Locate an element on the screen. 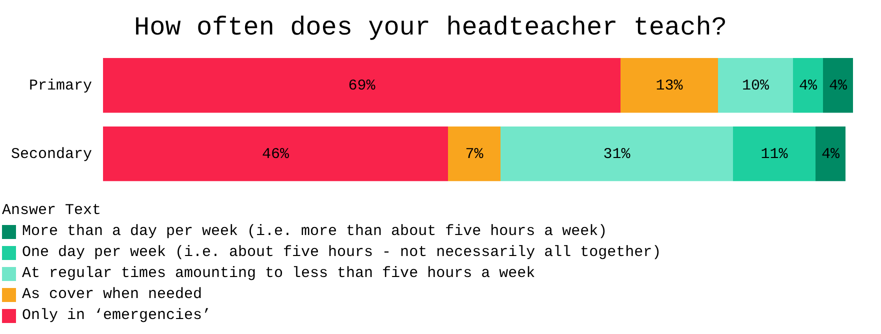 This screenshot has height=334, width=881. data-label: 46% is located at coordinates (276, 154).